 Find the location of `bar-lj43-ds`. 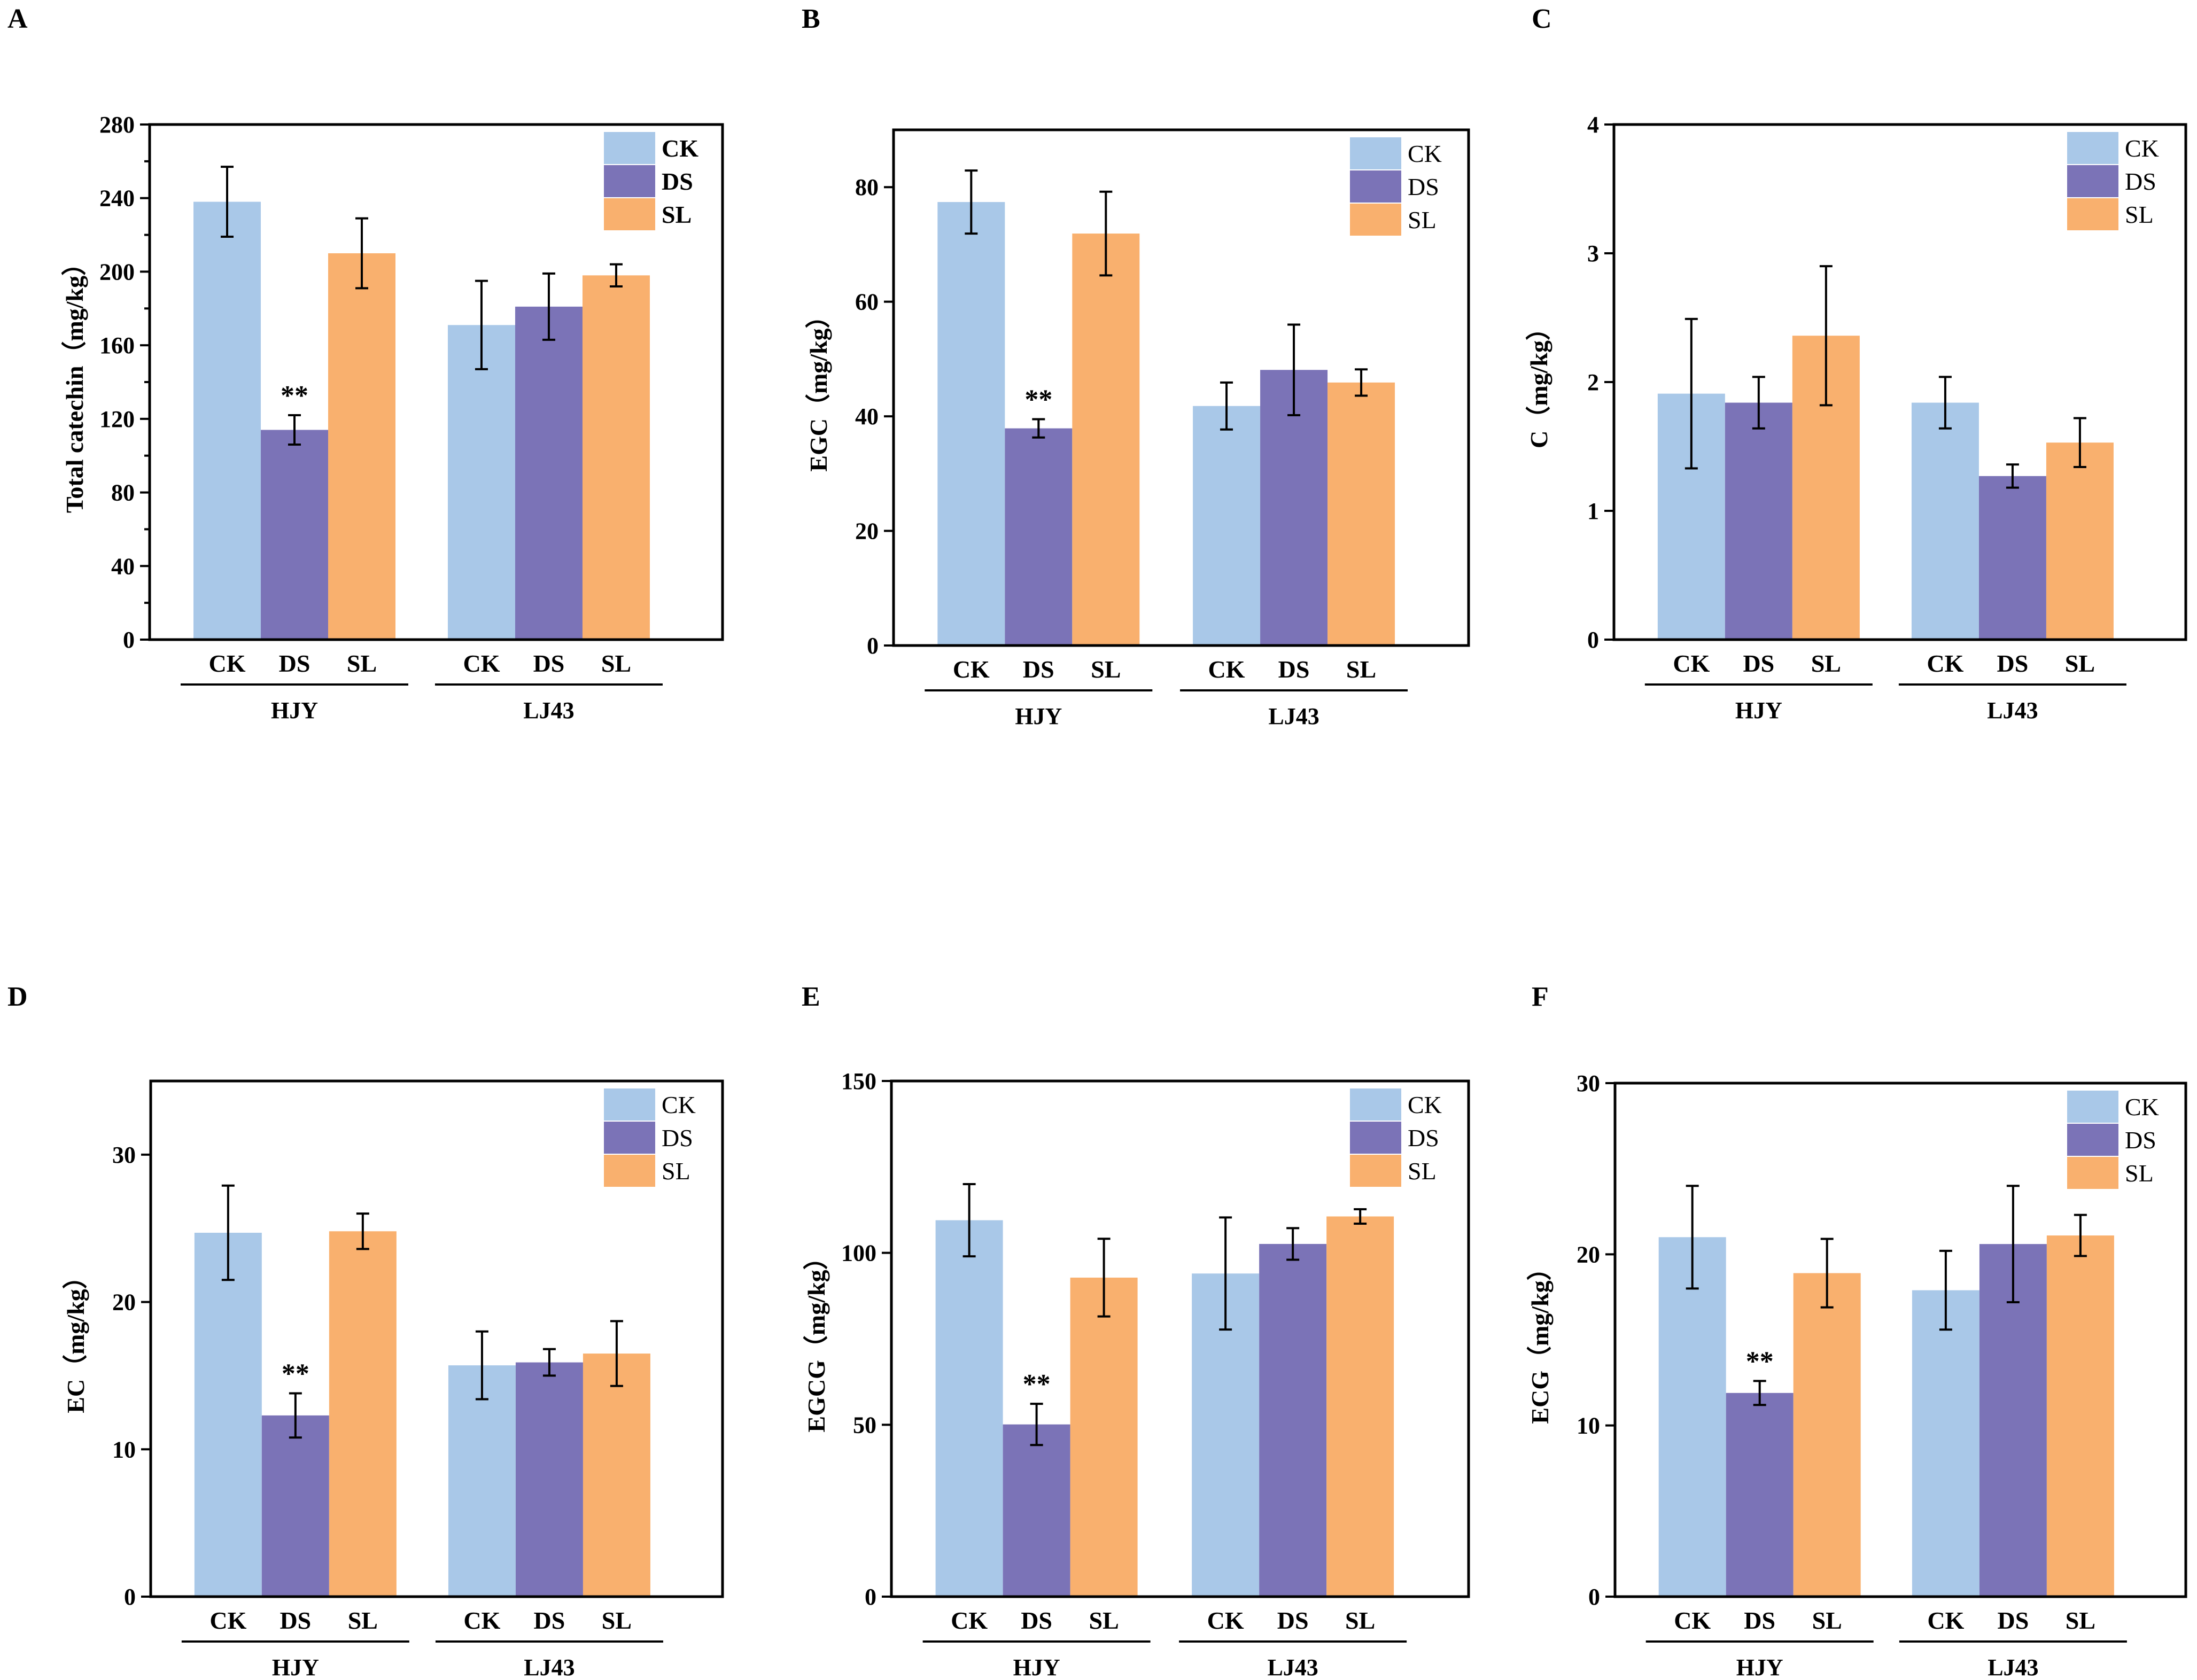

bar-lj43-ds is located at coordinates (2012, 558).